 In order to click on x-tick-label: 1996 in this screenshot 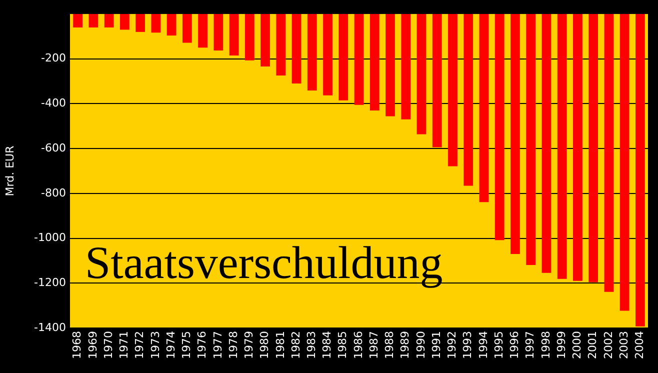, I will do `click(515, 345)`.